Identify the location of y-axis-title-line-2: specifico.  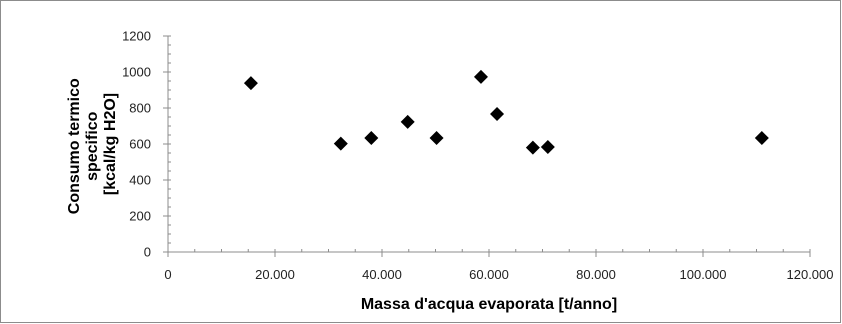
(92, 146).